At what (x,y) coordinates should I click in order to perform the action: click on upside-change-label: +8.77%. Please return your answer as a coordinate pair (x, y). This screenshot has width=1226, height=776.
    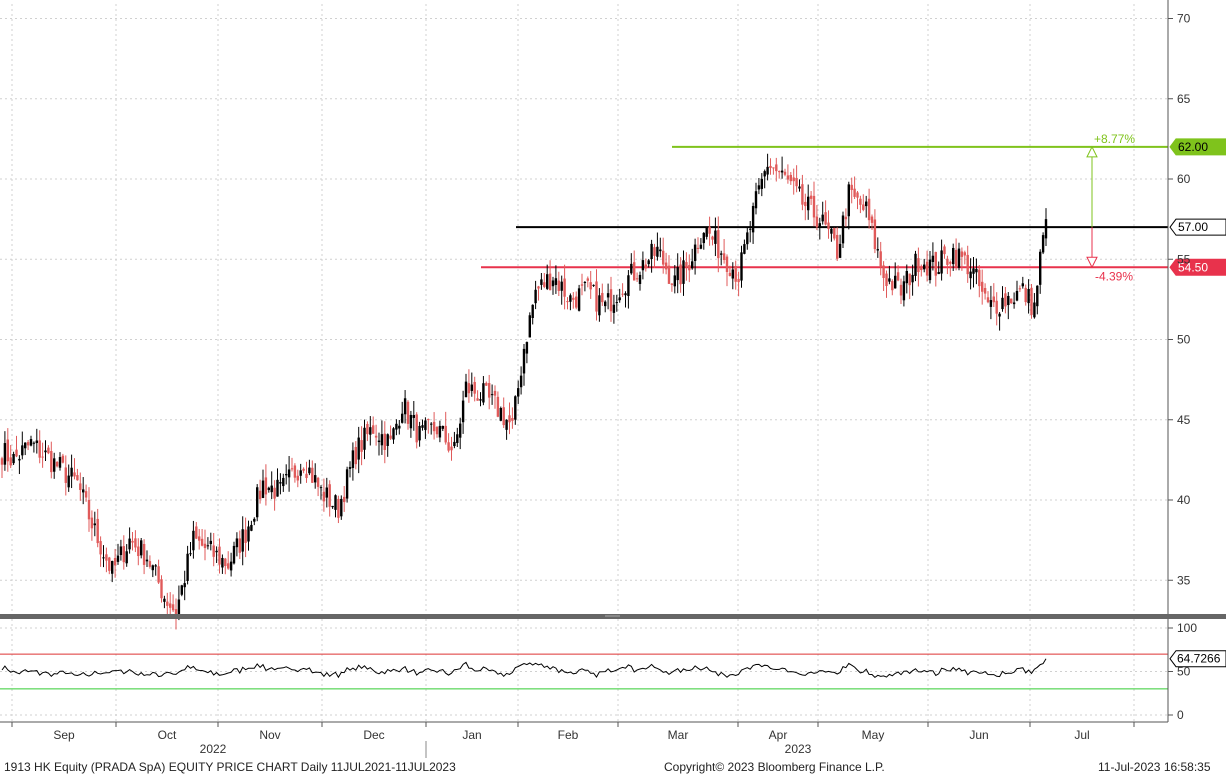
    Looking at the image, I should click on (1114, 139).